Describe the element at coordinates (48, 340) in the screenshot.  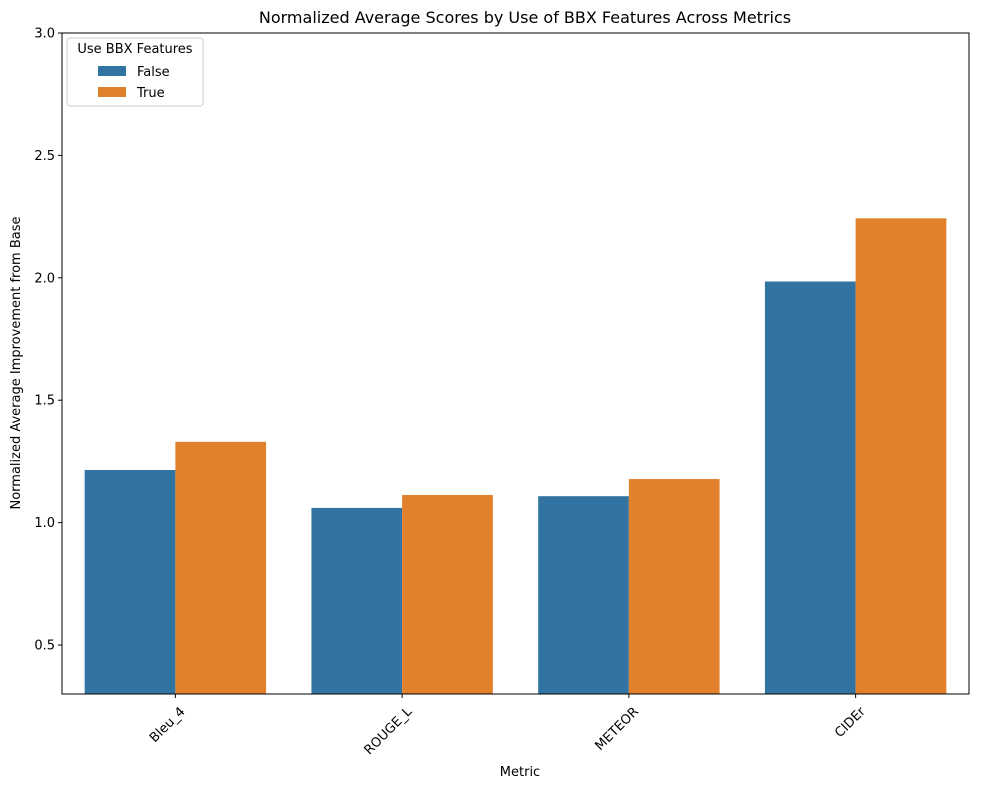
I see `y-axis: 0.5 1.0 1.5 2.0 2.5 3.0` at that location.